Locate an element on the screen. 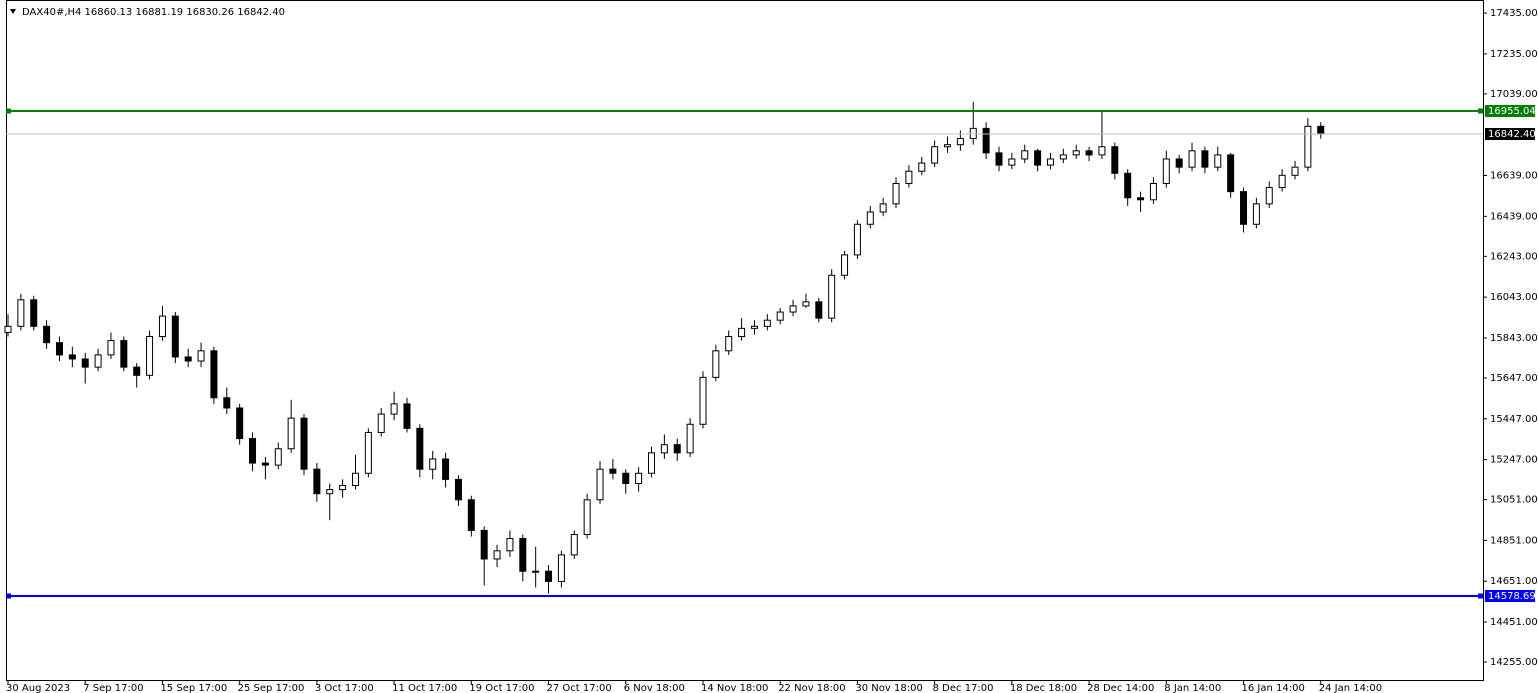  x-tick-label: 27 Oct 17:00 is located at coordinates (579, 688).